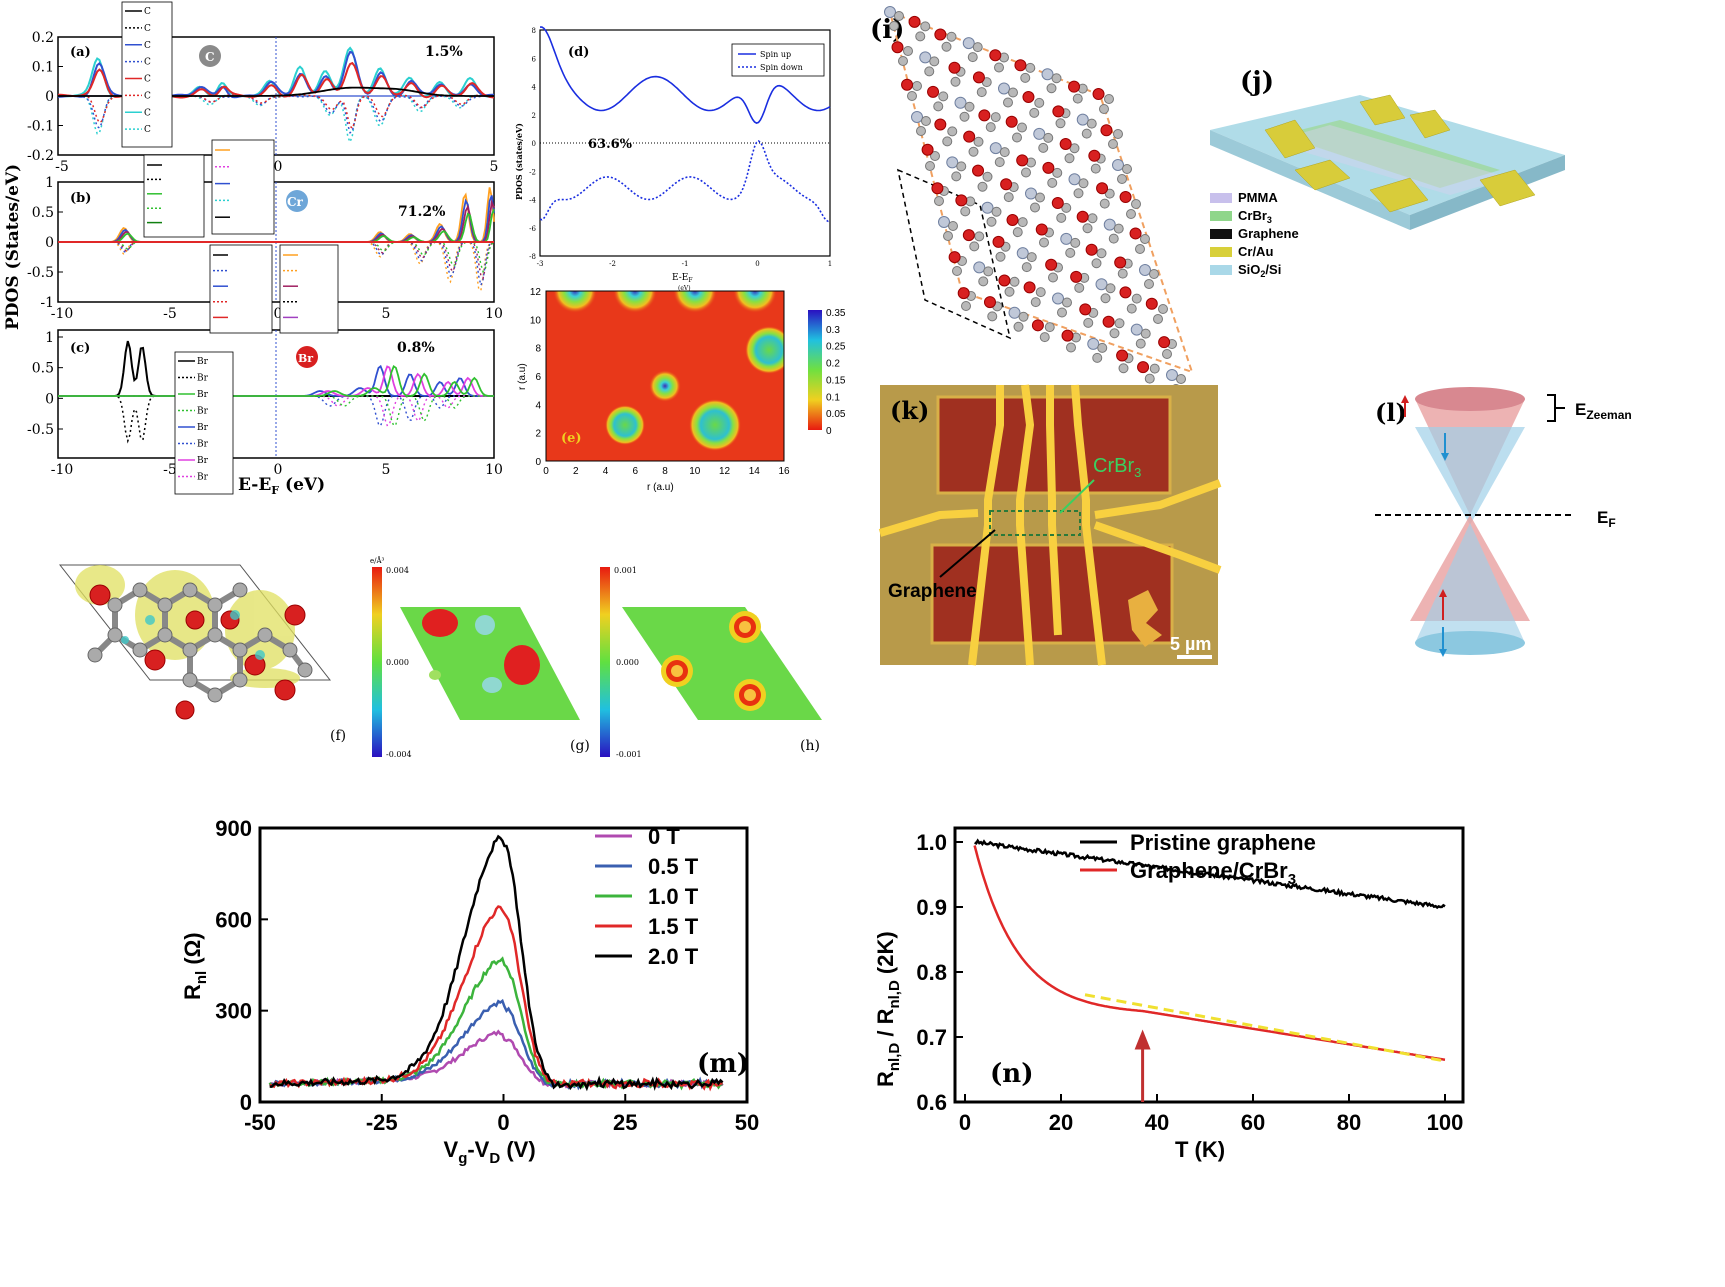  I want to click on panel-d-ytick: -8, so click(532, 257).